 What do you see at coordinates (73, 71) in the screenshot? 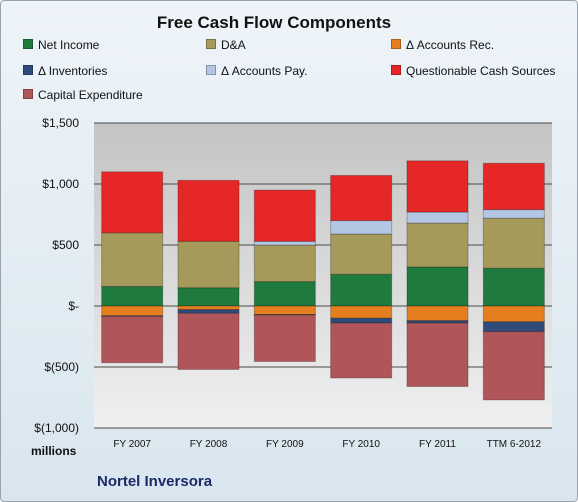
I see `legend-label: Δ Inventories` at bounding box center [73, 71].